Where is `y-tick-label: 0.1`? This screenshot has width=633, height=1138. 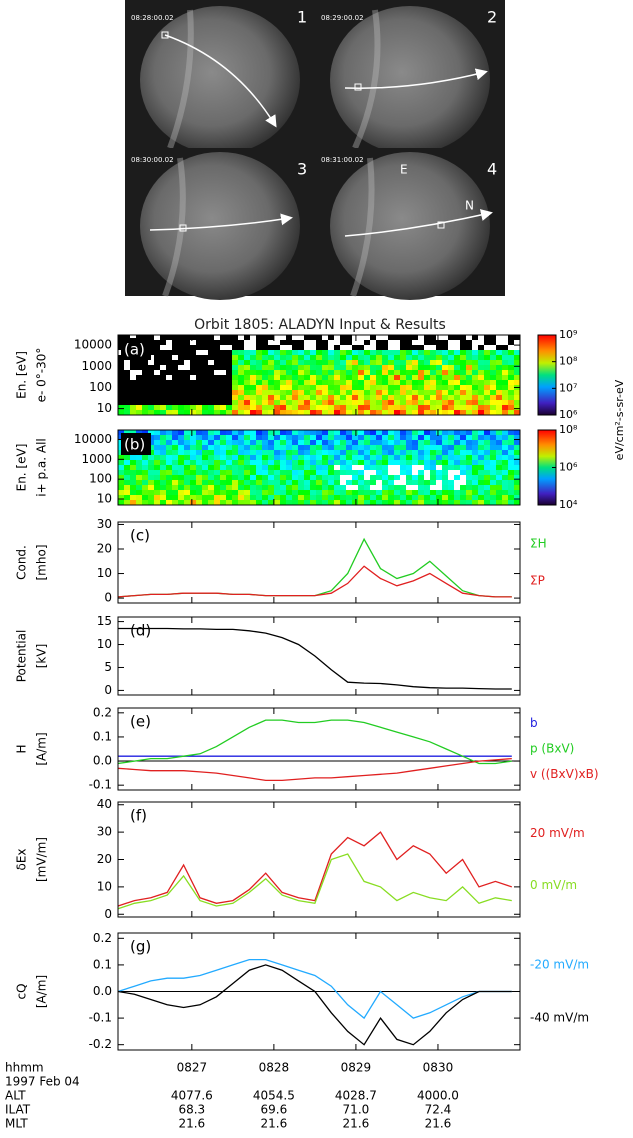 y-tick-label: 0.1 is located at coordinates (102, 964).